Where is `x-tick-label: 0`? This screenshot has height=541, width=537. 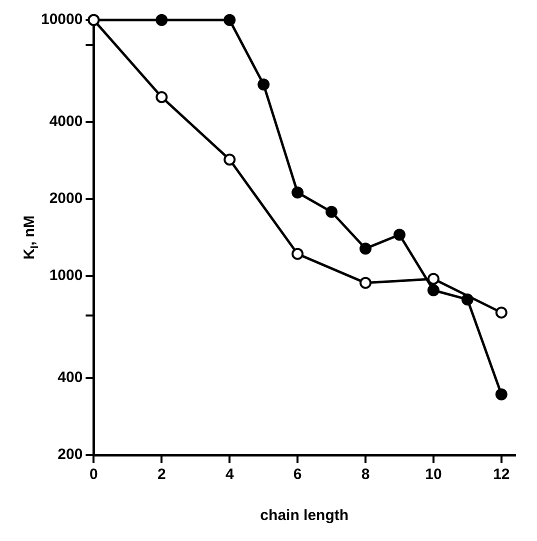 x-tick-label: 0 is located at coordinates (94, 475).